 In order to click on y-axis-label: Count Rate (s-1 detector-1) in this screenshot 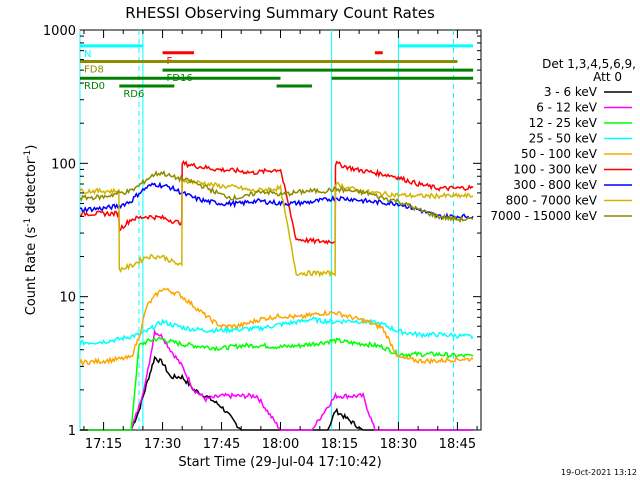, I will do `click(31, 230)`.